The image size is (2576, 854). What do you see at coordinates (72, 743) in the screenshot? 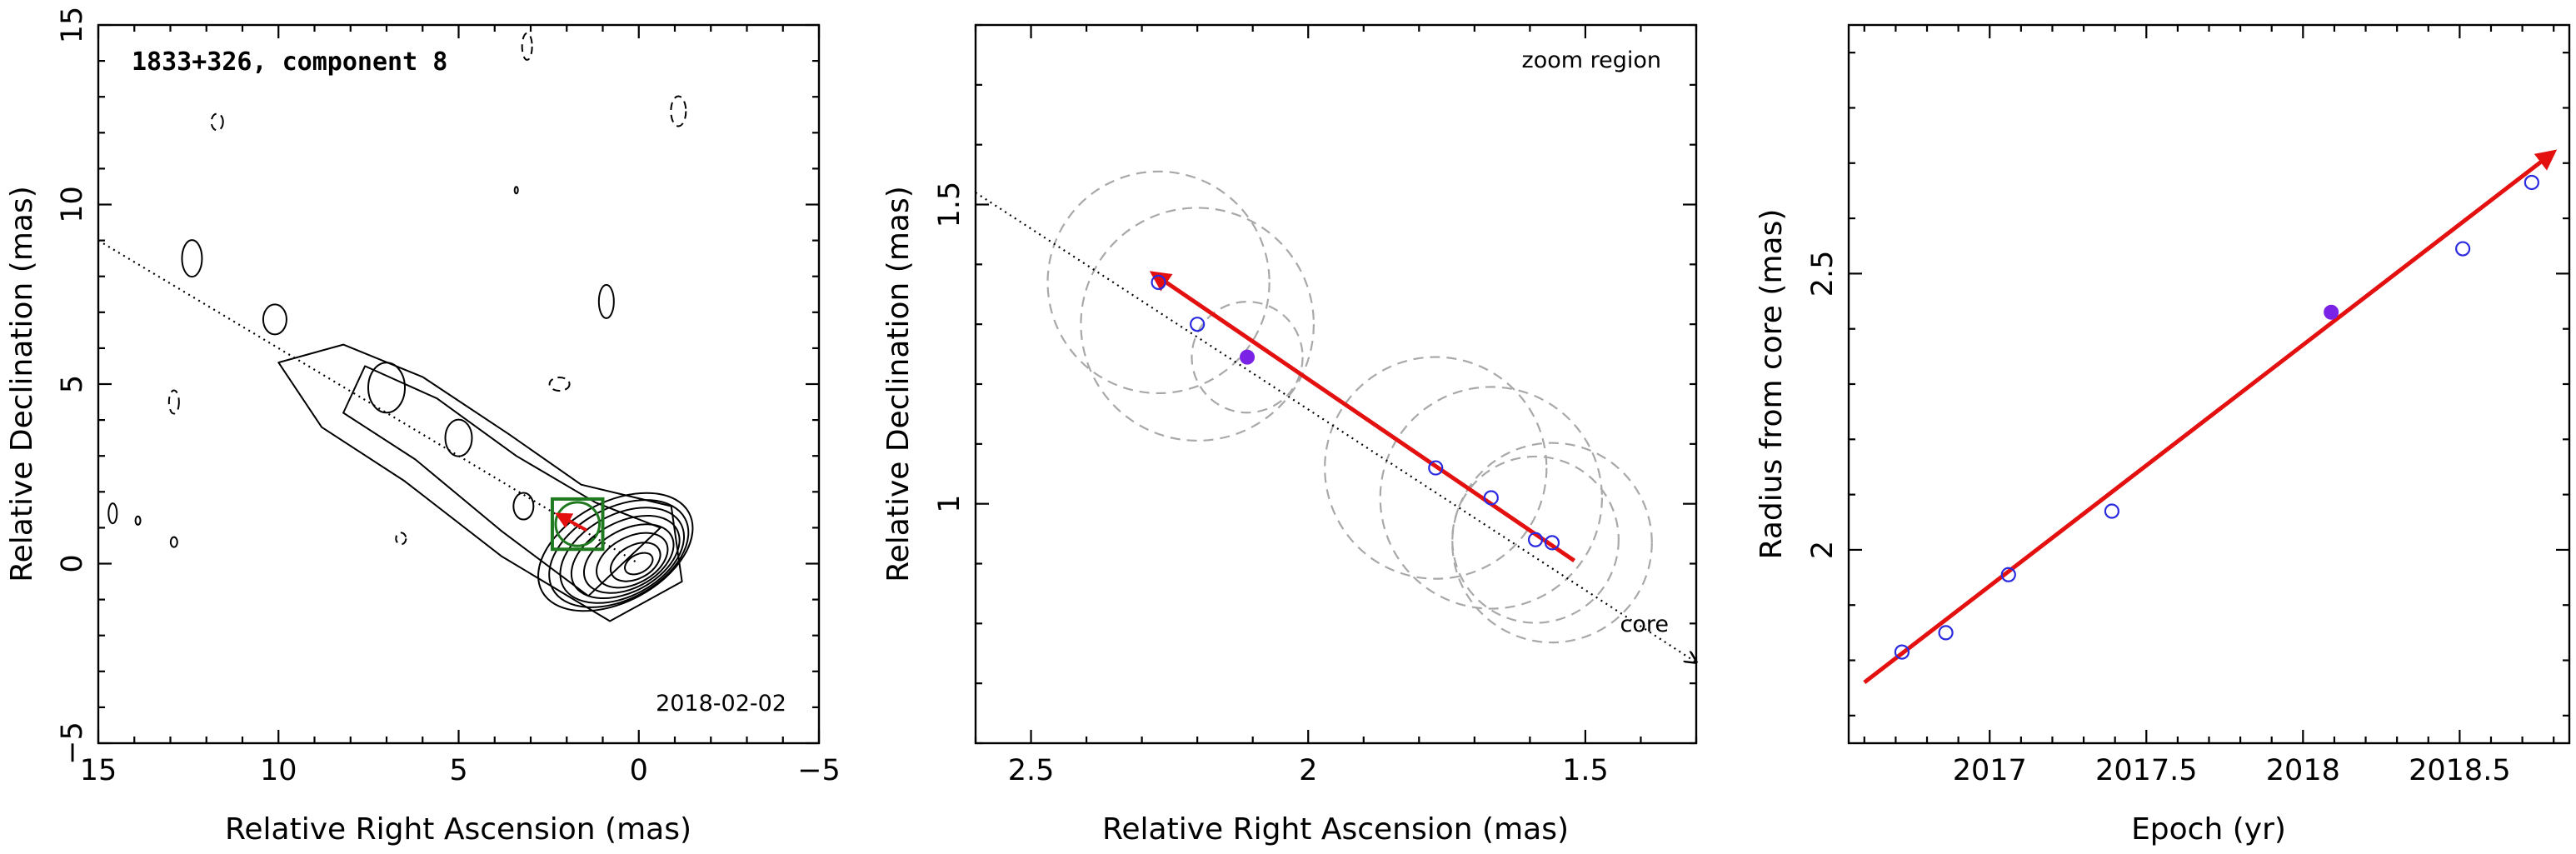
I see `y-tick-label: −5` at bounding box center [72, 743].